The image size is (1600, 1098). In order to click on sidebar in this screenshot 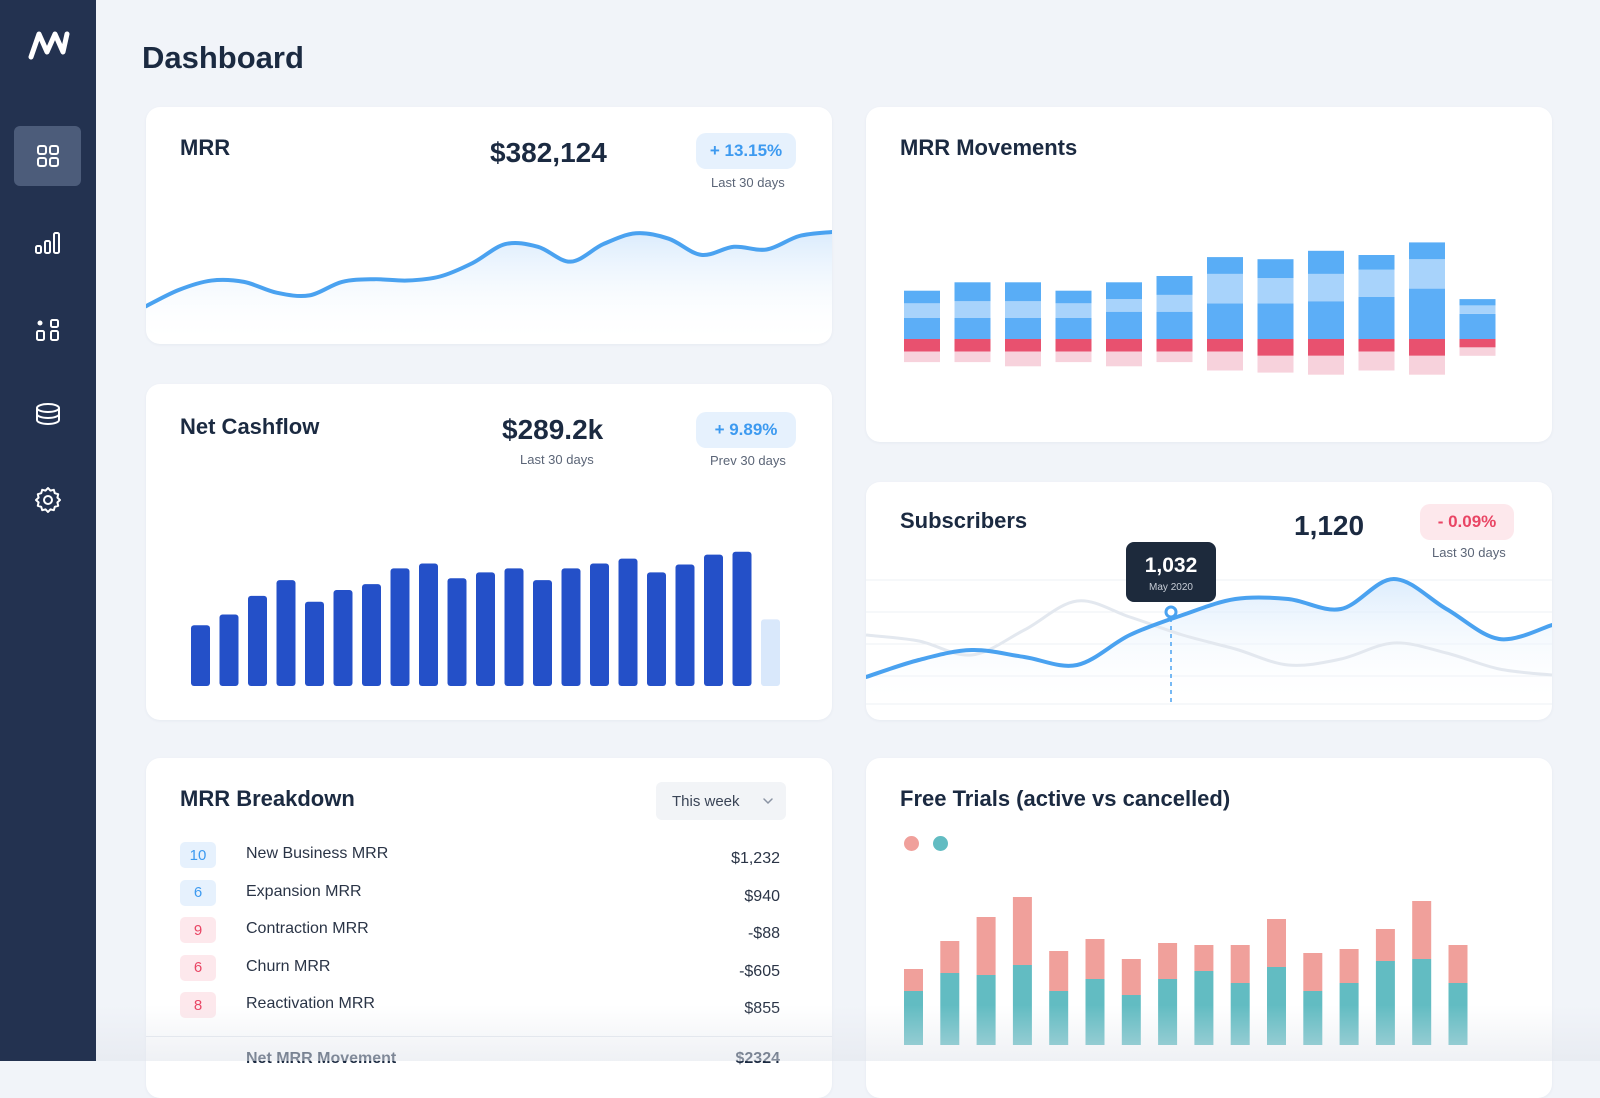, I will do `click(48, 530)`.